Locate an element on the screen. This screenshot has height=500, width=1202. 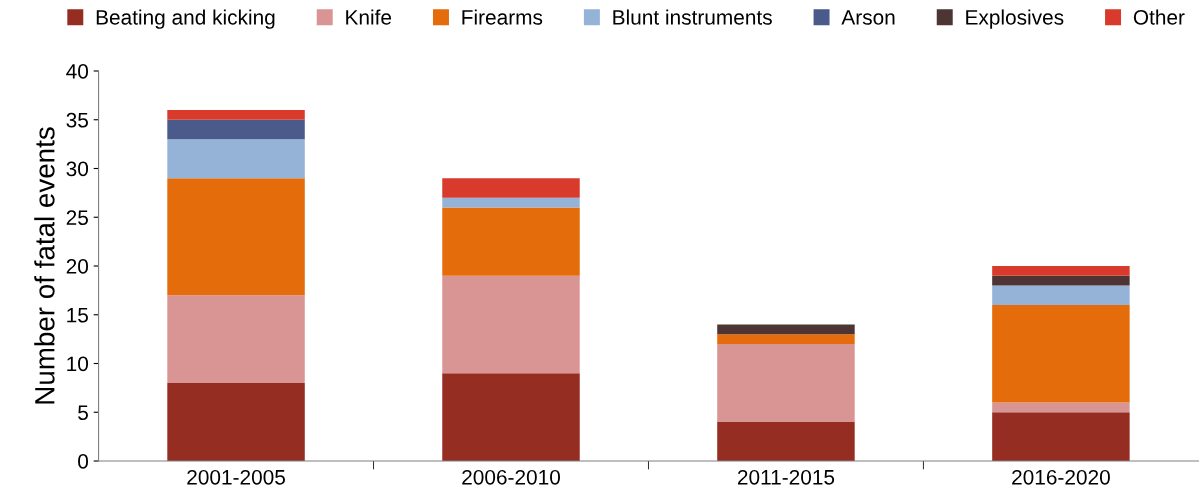
legend-label: Blunt instruments is located at coordinates (692, 17).